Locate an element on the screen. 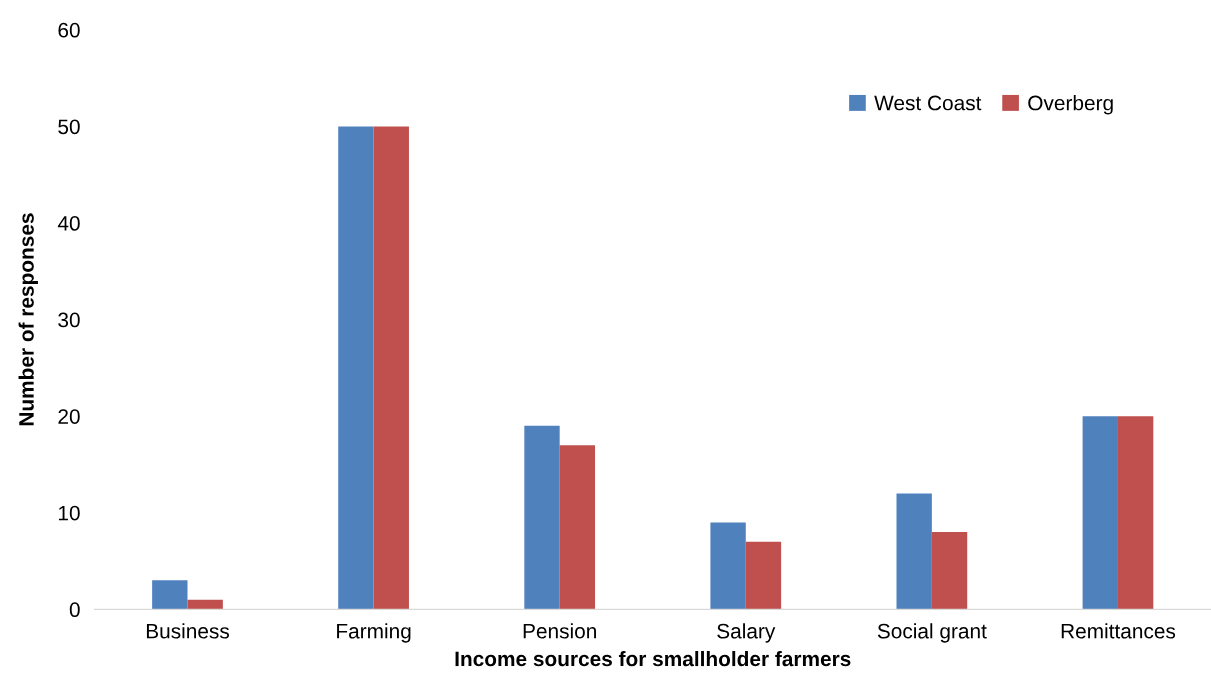  y-tick-label: 60 is located at coordinates (69, 30).